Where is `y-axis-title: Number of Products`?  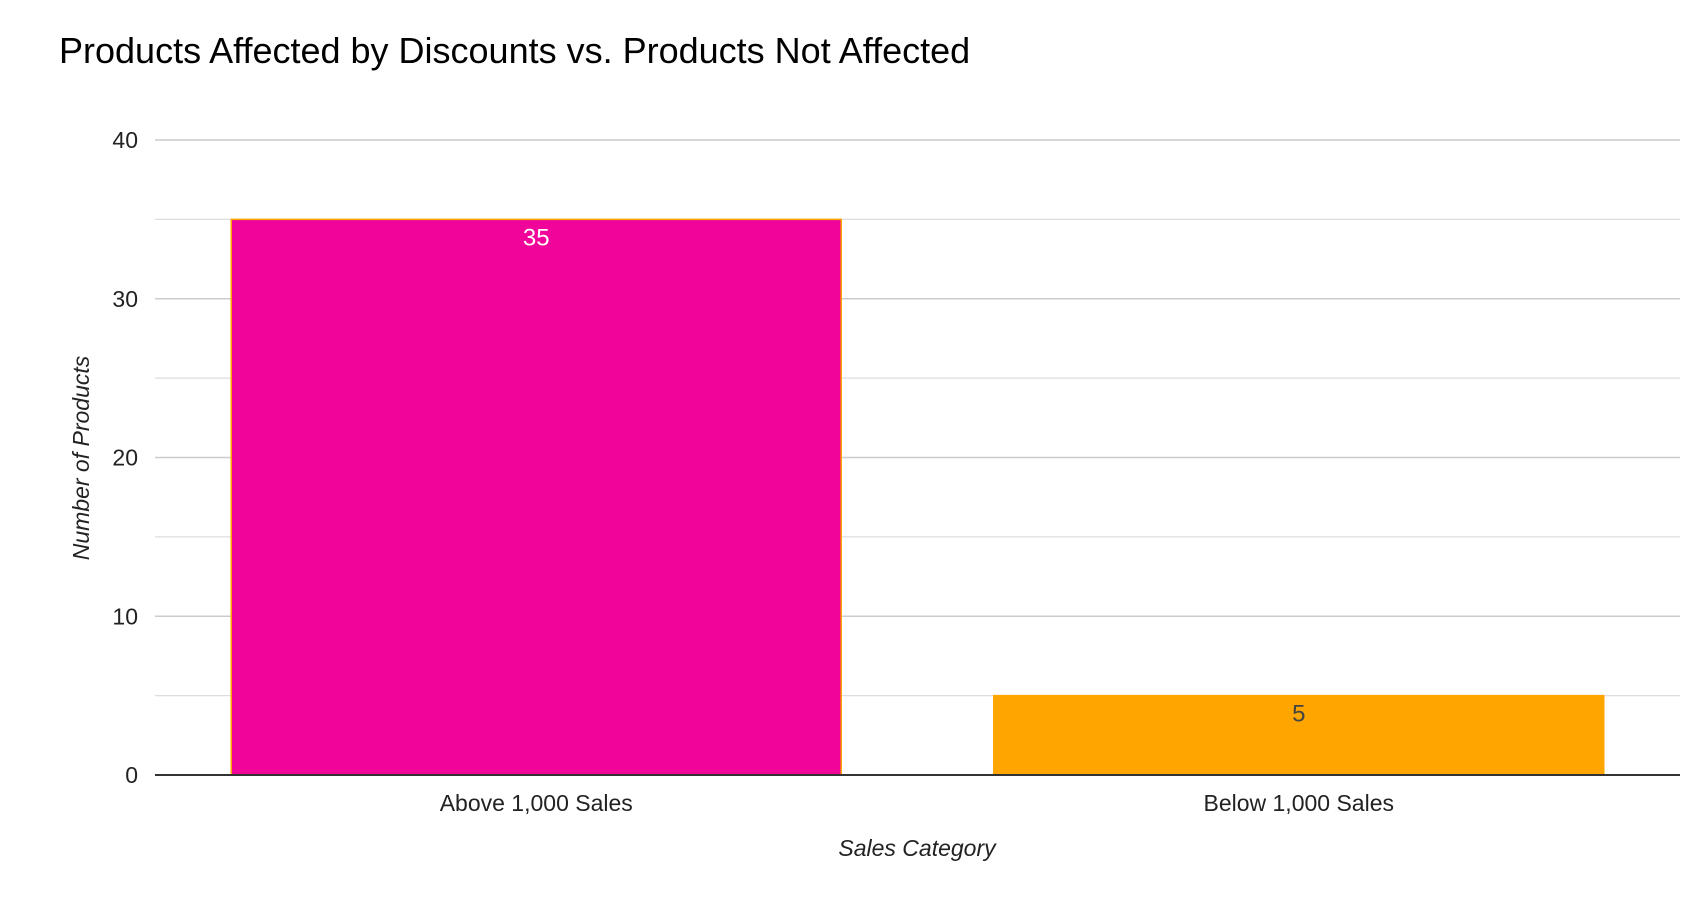 y-axis-title: Number of Products is located at coordinates (81, 457).